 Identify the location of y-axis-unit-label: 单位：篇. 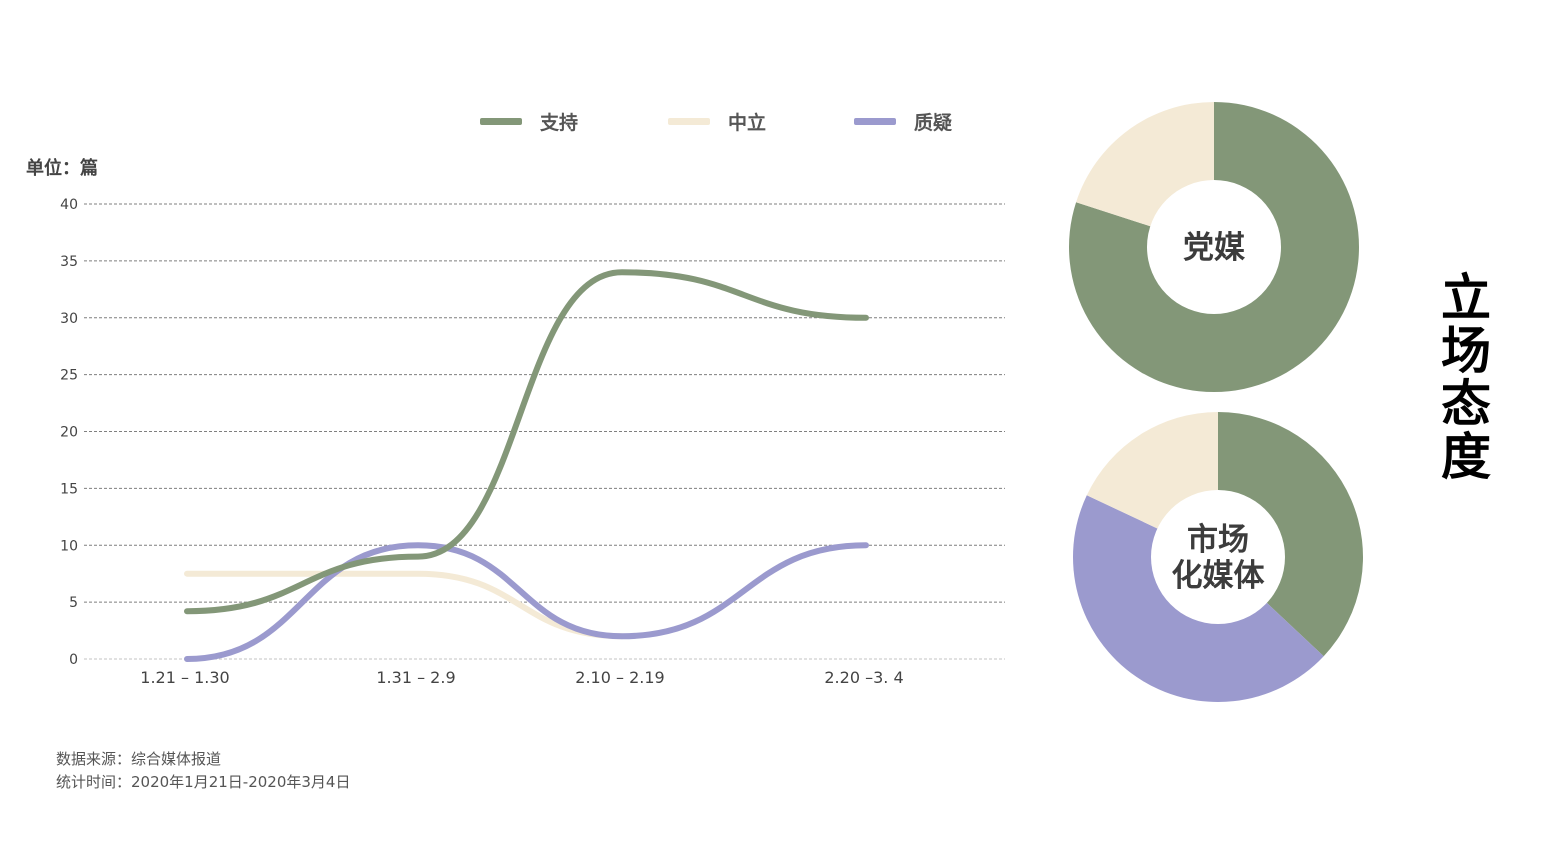
(62, 168).